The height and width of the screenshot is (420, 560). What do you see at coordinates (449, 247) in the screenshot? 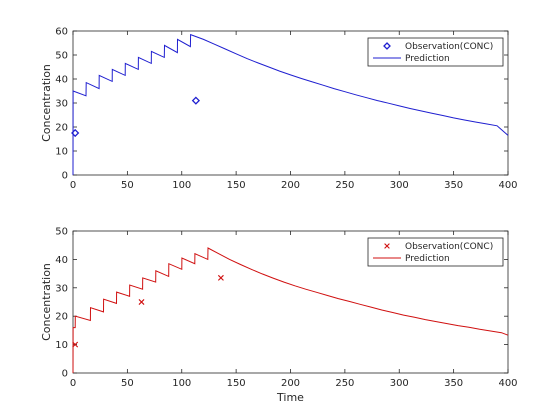
I see `bottom-legend-observation-label: Observation(CONC)` at bounding box center [449, 247].